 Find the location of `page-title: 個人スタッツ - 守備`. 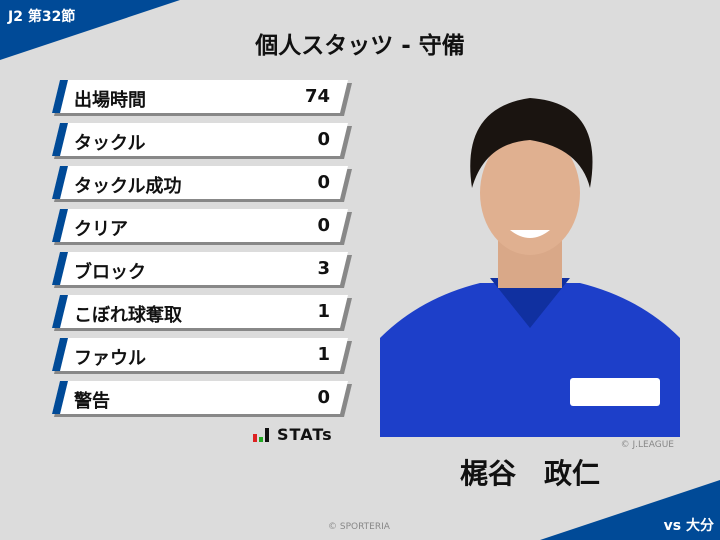

page-title: 個人スタッツ - 守備 is located at coordinates (360, 46).